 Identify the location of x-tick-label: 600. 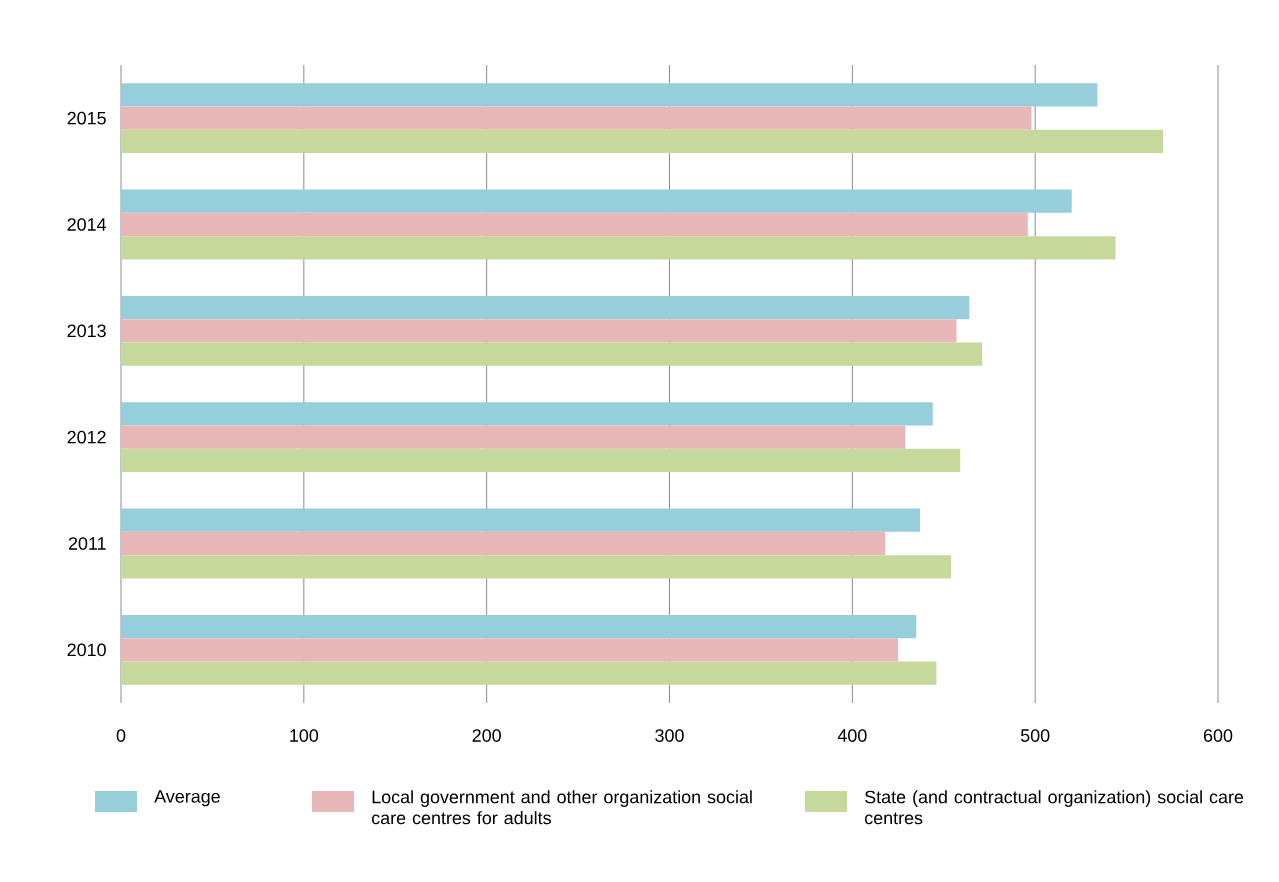
(1218, 735).